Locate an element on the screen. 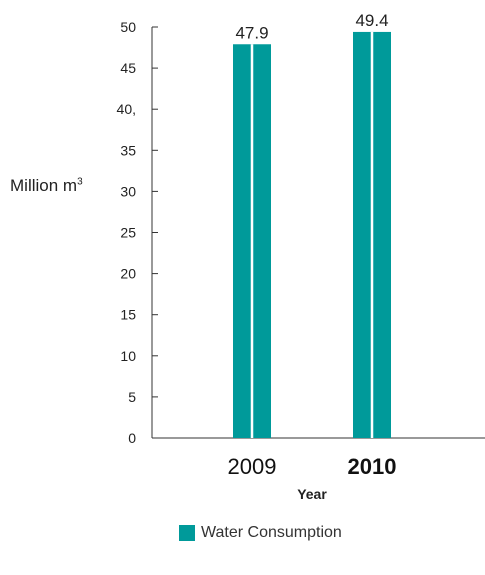 This screenshot has width=485, height=575. y-tick-label: 50 is located at coordinates (128, 27).